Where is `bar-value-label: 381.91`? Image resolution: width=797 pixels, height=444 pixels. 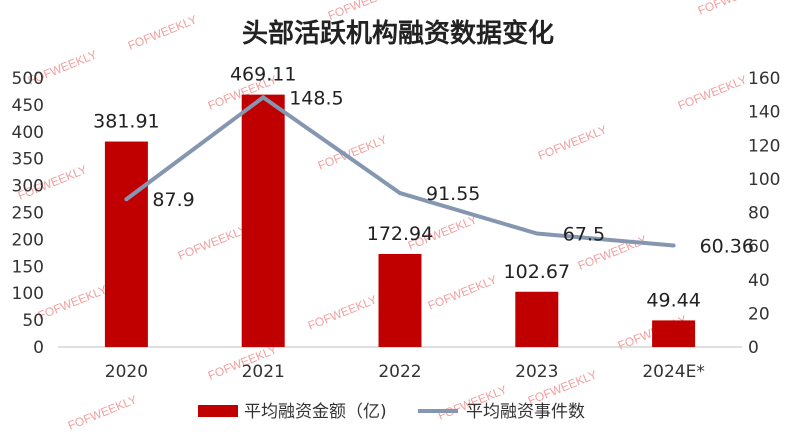 bar-value-label: 381.91 is located at coordinates (126, 122).